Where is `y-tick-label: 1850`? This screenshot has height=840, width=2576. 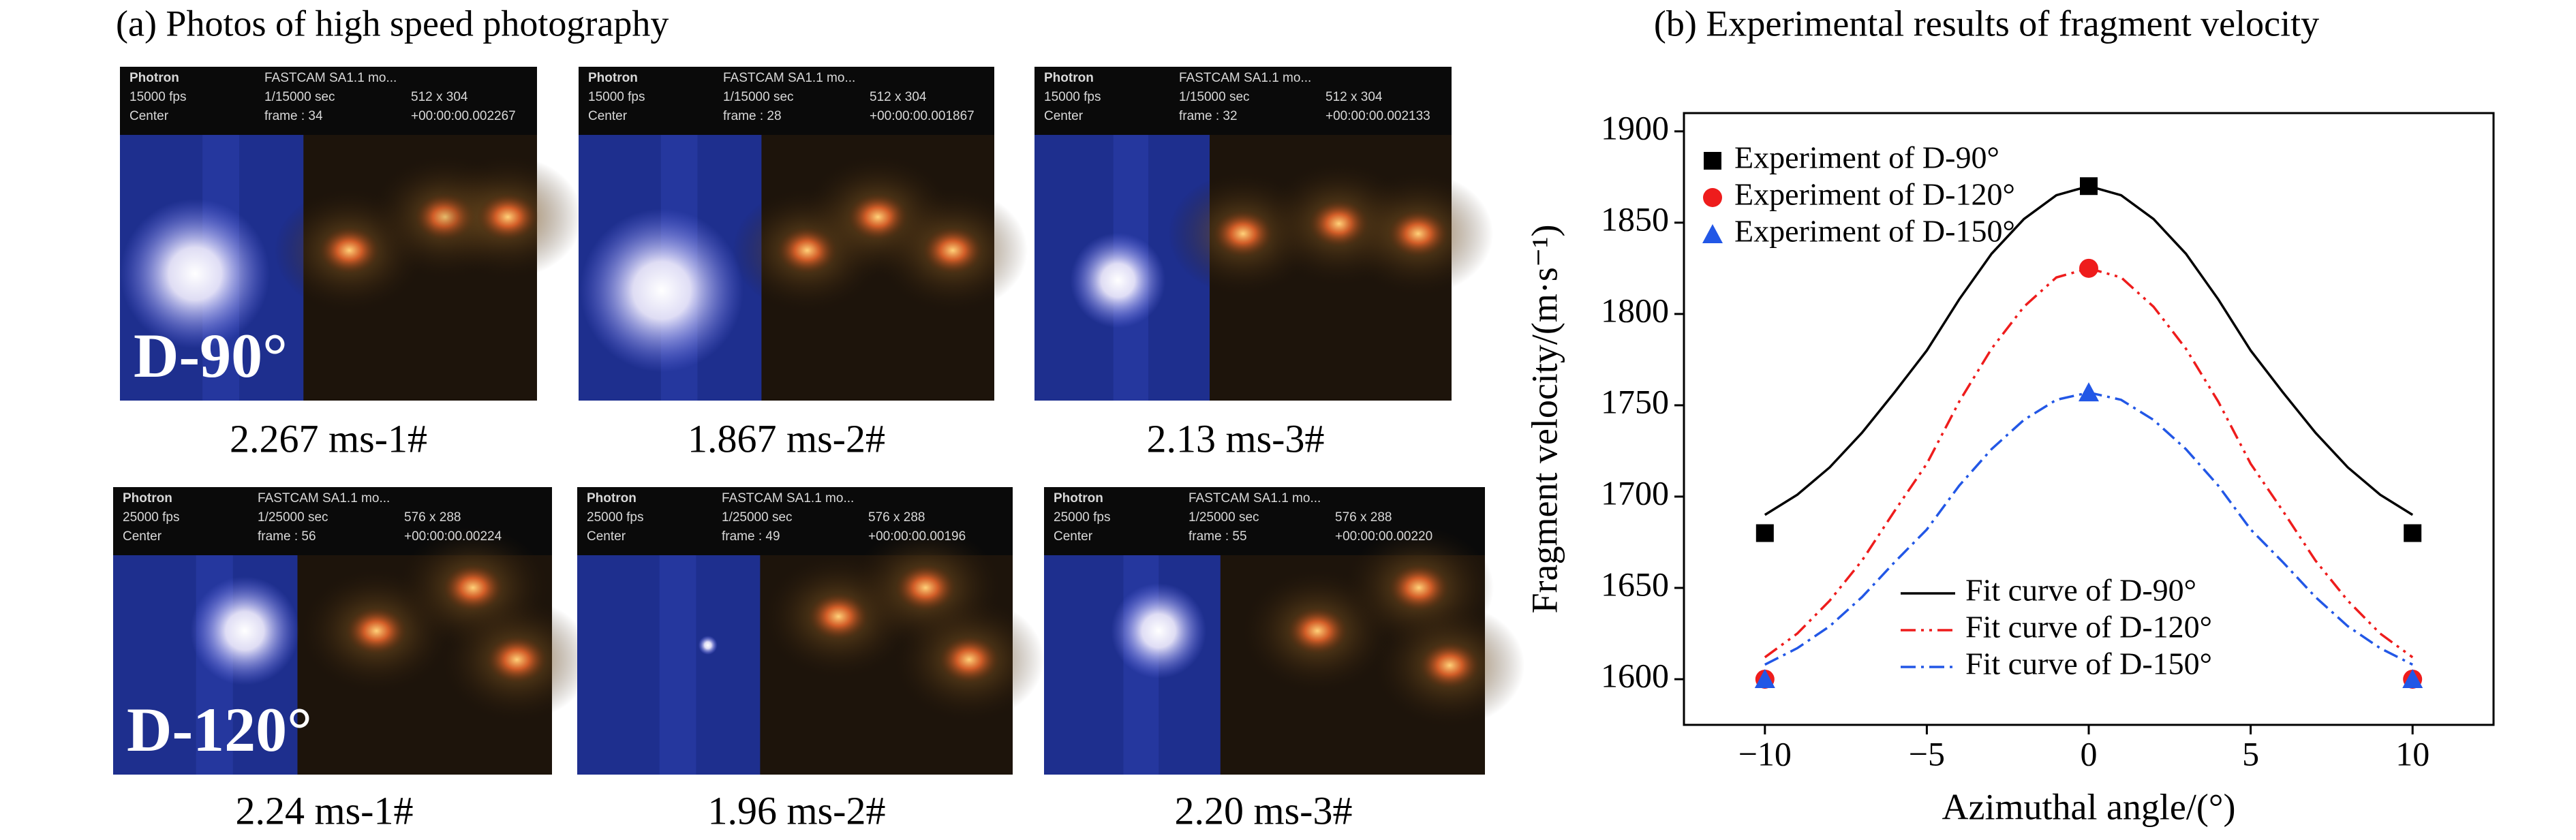 y-tick-label: 1850 is located at coordinates (1635, 219).